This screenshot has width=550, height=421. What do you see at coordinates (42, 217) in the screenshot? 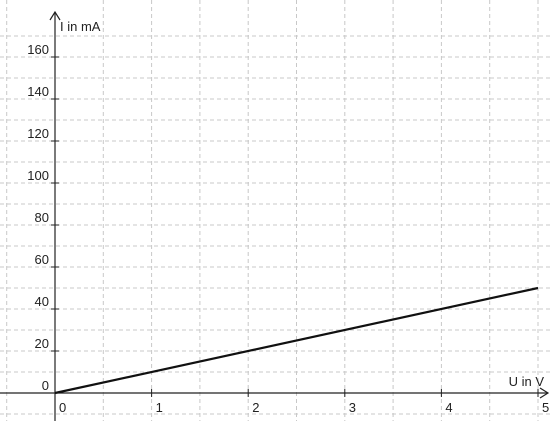
I see `y-tick-label: 80` at bounding box center [42, 217].